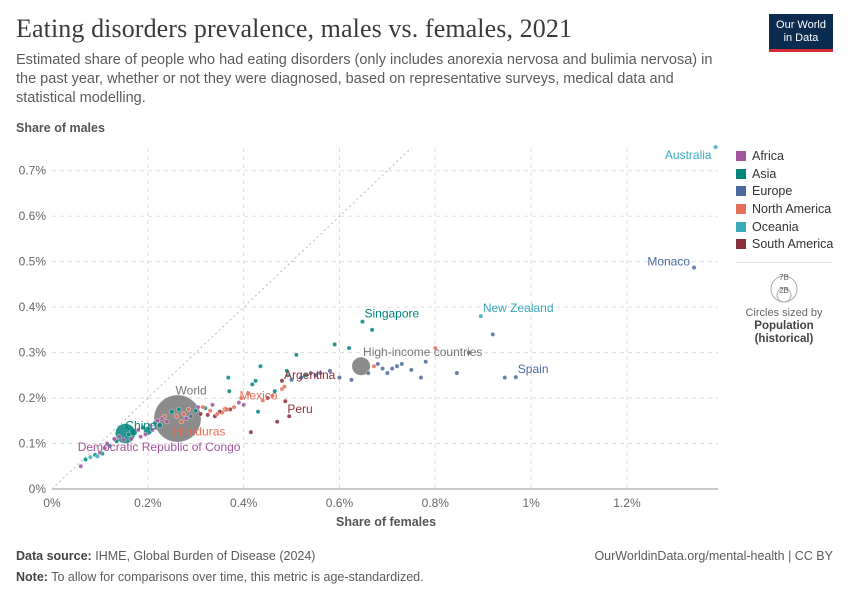 The image size is (850, 600). I want to click on legend-item: North America, so click(784, 209).